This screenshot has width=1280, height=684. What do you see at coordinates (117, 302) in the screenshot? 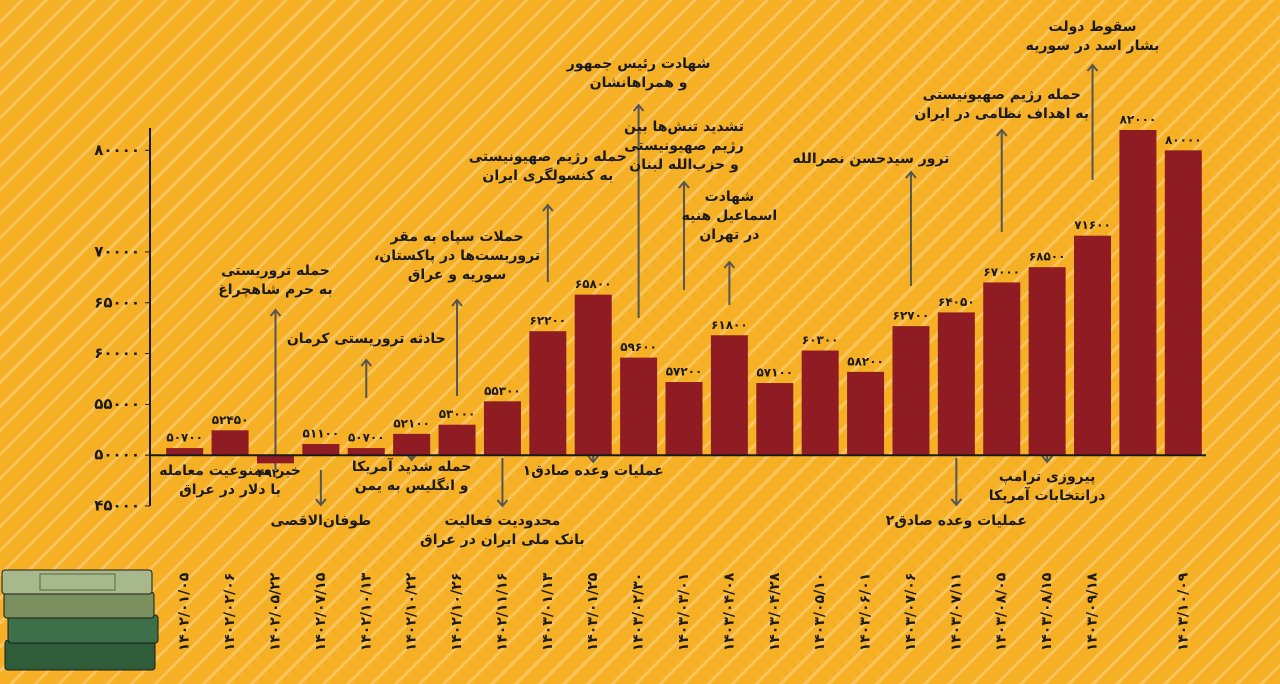
I see `y-tick-label: ۶۵۰۰۰` at bounding box center [117, 302].